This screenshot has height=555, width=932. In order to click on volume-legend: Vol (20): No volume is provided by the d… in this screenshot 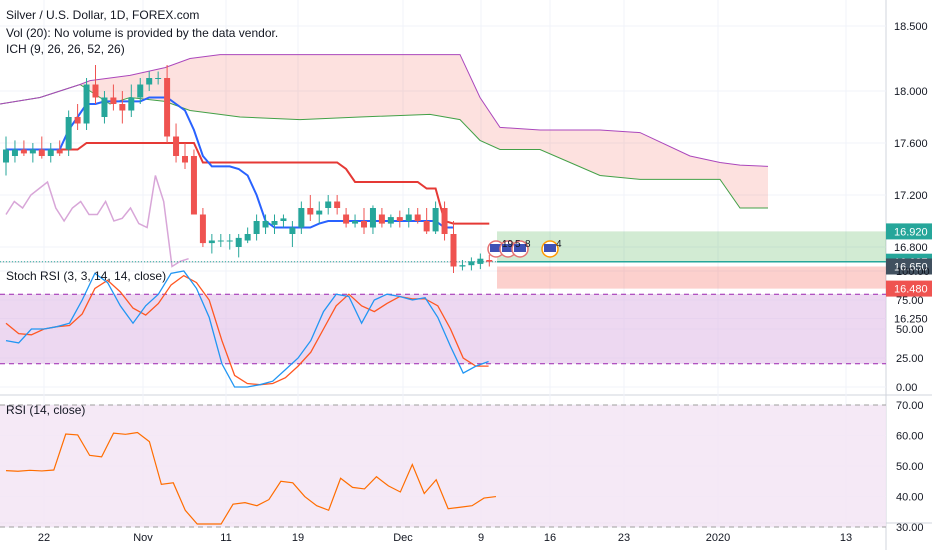, I will do `click(142, 33)`.